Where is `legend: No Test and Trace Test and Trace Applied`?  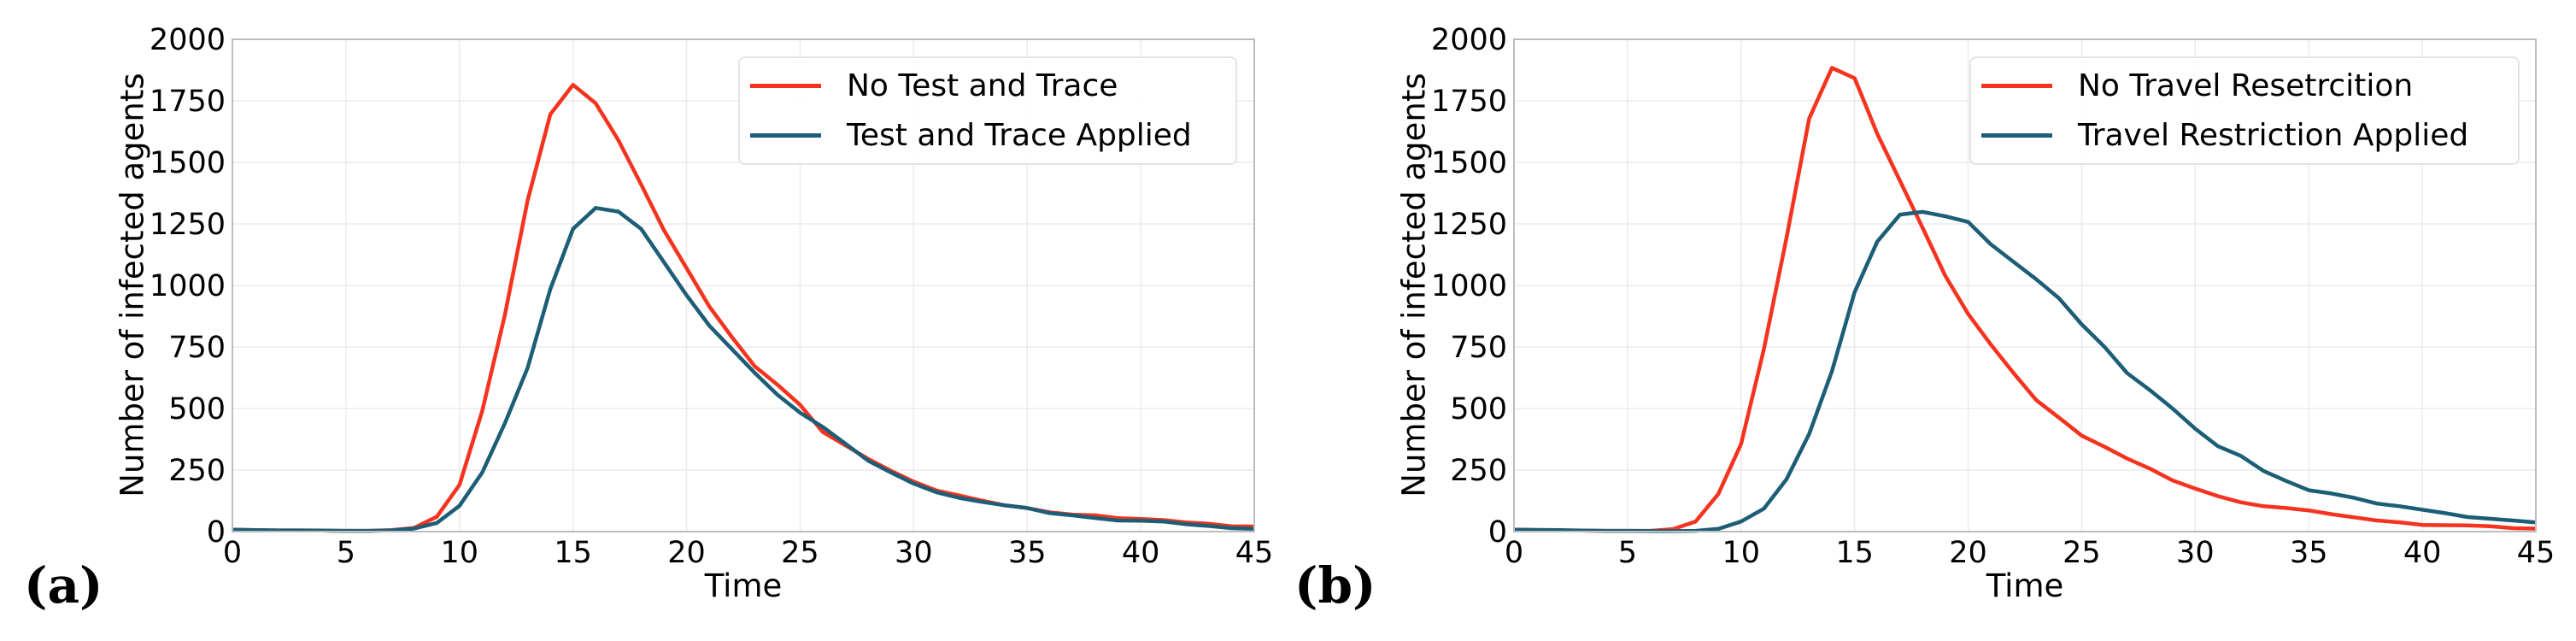
legend: No Test and Trace Test and Trace Applied is located at coordinates (987, 110).